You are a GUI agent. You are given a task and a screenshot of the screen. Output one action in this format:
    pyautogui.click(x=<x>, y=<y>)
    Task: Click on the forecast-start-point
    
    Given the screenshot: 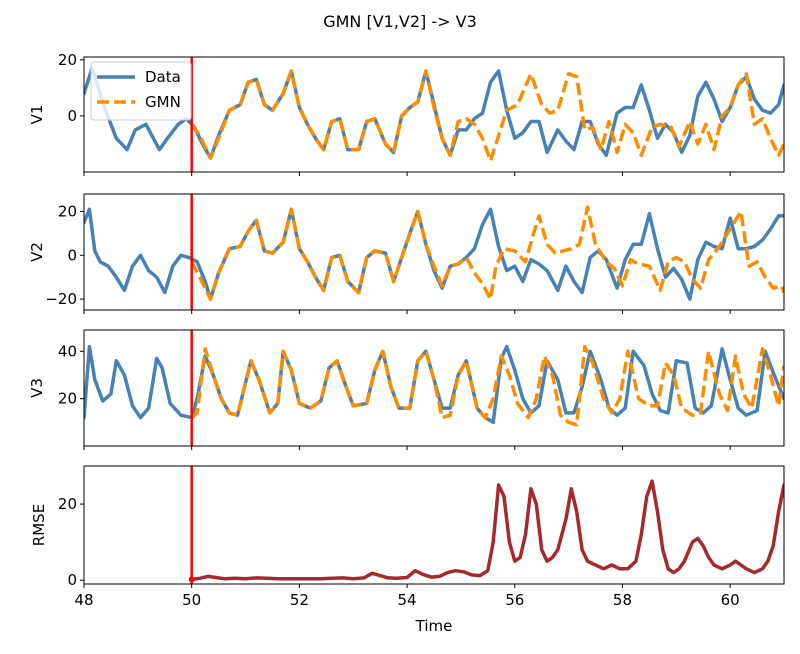 What is the action you would take?
    pyautogui.click(x=191, y=579)
    